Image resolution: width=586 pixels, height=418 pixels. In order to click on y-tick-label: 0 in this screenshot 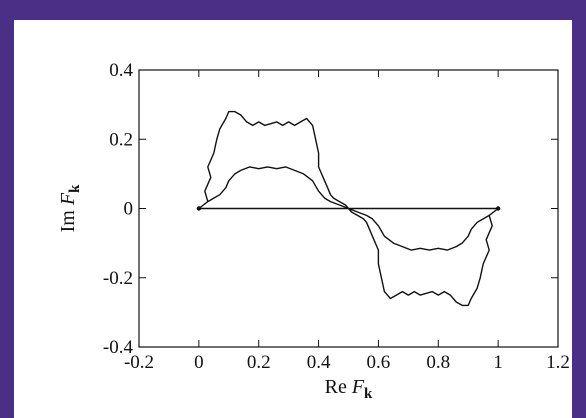, I will do `click(129, 209)`.